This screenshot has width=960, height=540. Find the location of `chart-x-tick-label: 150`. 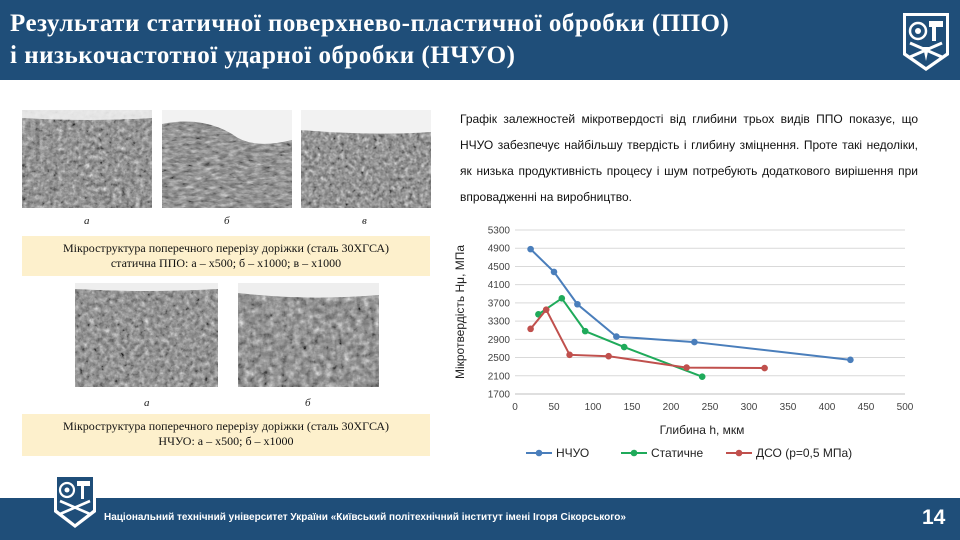

chart-x-tick-label: 150 is located at coordinates (632, 407).